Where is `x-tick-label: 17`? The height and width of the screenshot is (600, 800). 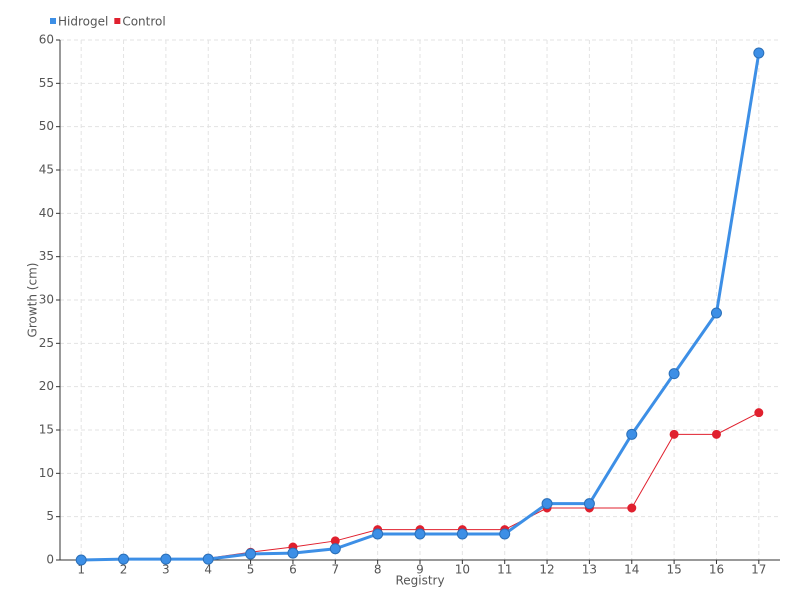 x-tick-label: 17 is located at coordinates (758, 570).